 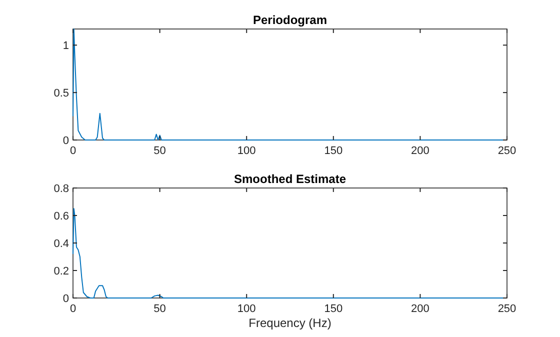 I want to click on y-tick-label: 0.5, so click(x=61, y=94).